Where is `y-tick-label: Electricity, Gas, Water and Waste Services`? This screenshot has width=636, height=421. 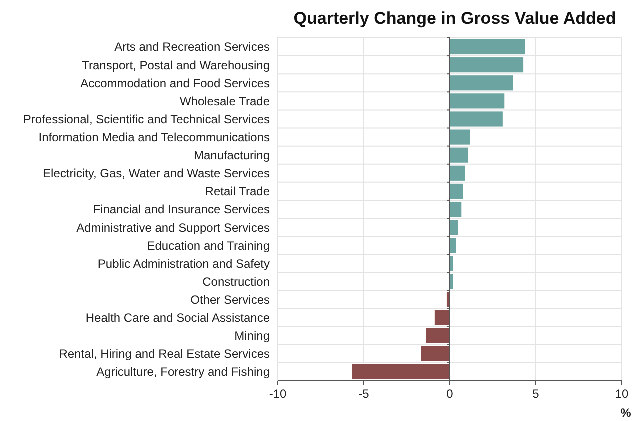
y-tick-label: Electricity, Gas, Water and Waste Services is located at coordinates (156, 173).